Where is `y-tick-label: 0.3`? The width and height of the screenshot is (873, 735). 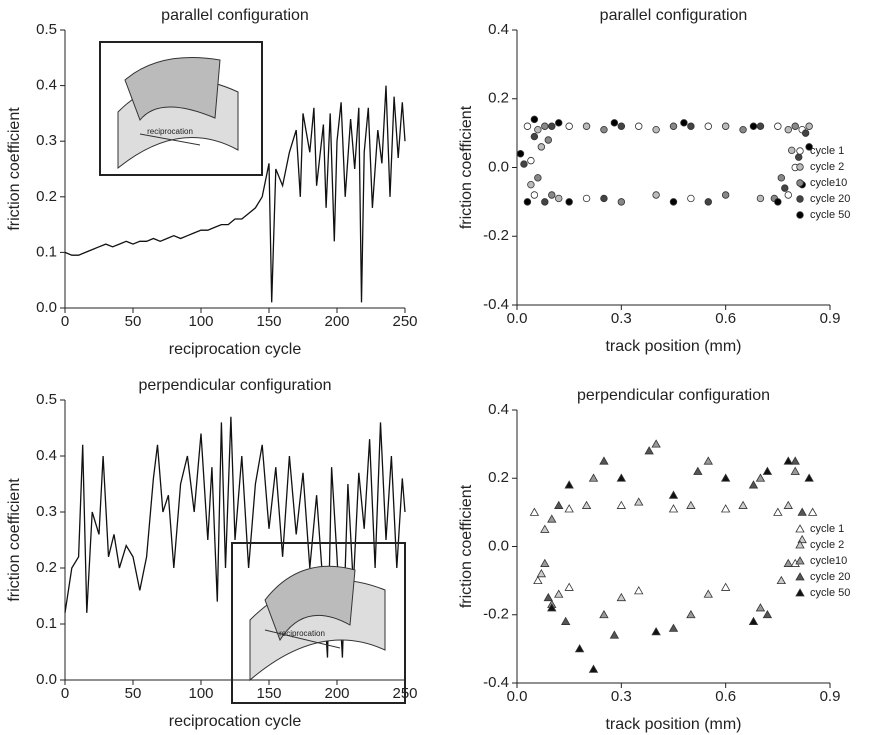 y-tick-label: 0.3 is located at coordinates (46, 140).